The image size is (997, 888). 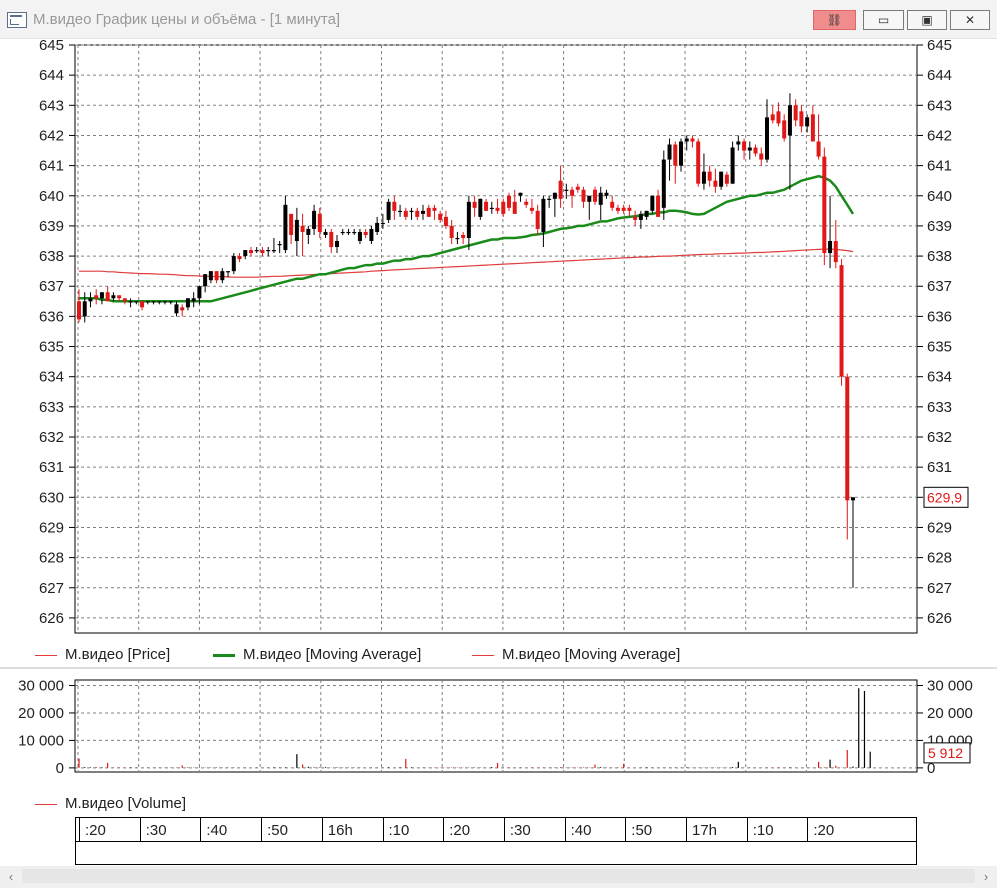 I want to click on volume-y-tick-label-left: 30 000, so click(x=41, y=685).